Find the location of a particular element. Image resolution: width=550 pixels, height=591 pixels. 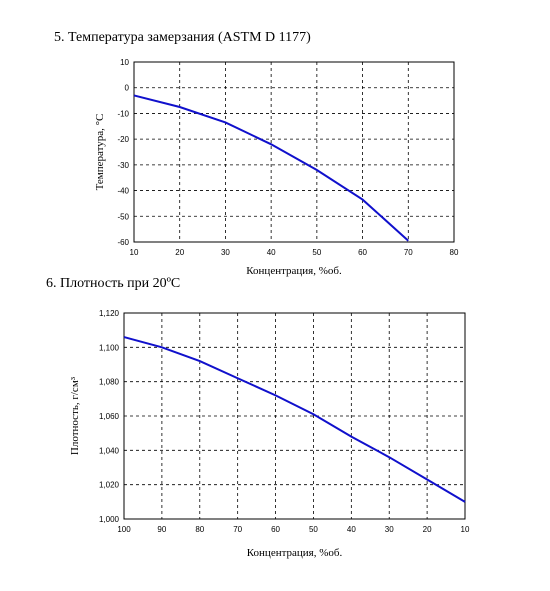

freezing-y-tick-label: -30 is located at coordinates (123, 165).